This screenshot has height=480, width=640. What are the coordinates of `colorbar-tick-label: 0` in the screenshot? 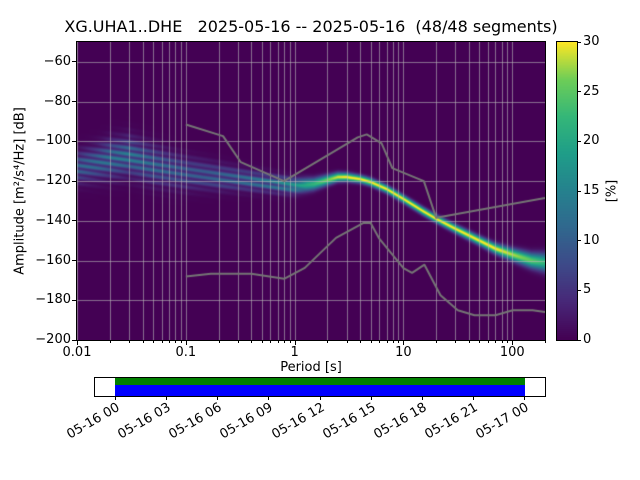 It's located at (587, 339).